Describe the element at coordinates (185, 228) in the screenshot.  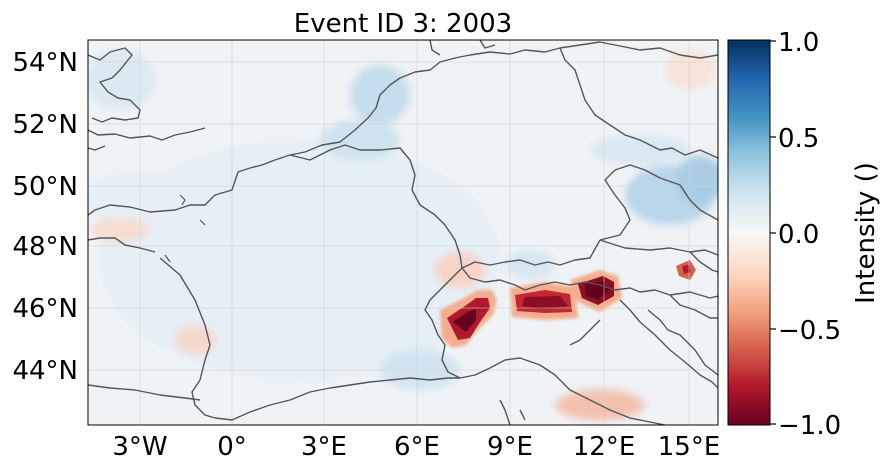
I see `island-outlines` at that location.